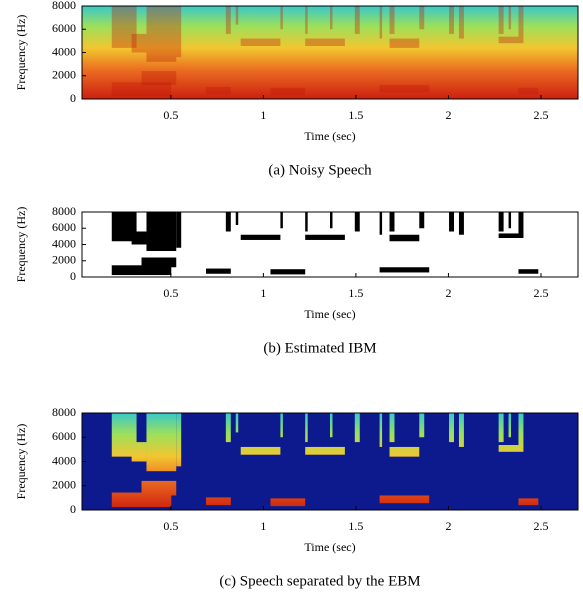 This screenshot has width=583, height=598. What do you see at coordinates (540, 526) in the screenshot?
I see `x-tick-label: 2.5` at bounding box center [540, 526].